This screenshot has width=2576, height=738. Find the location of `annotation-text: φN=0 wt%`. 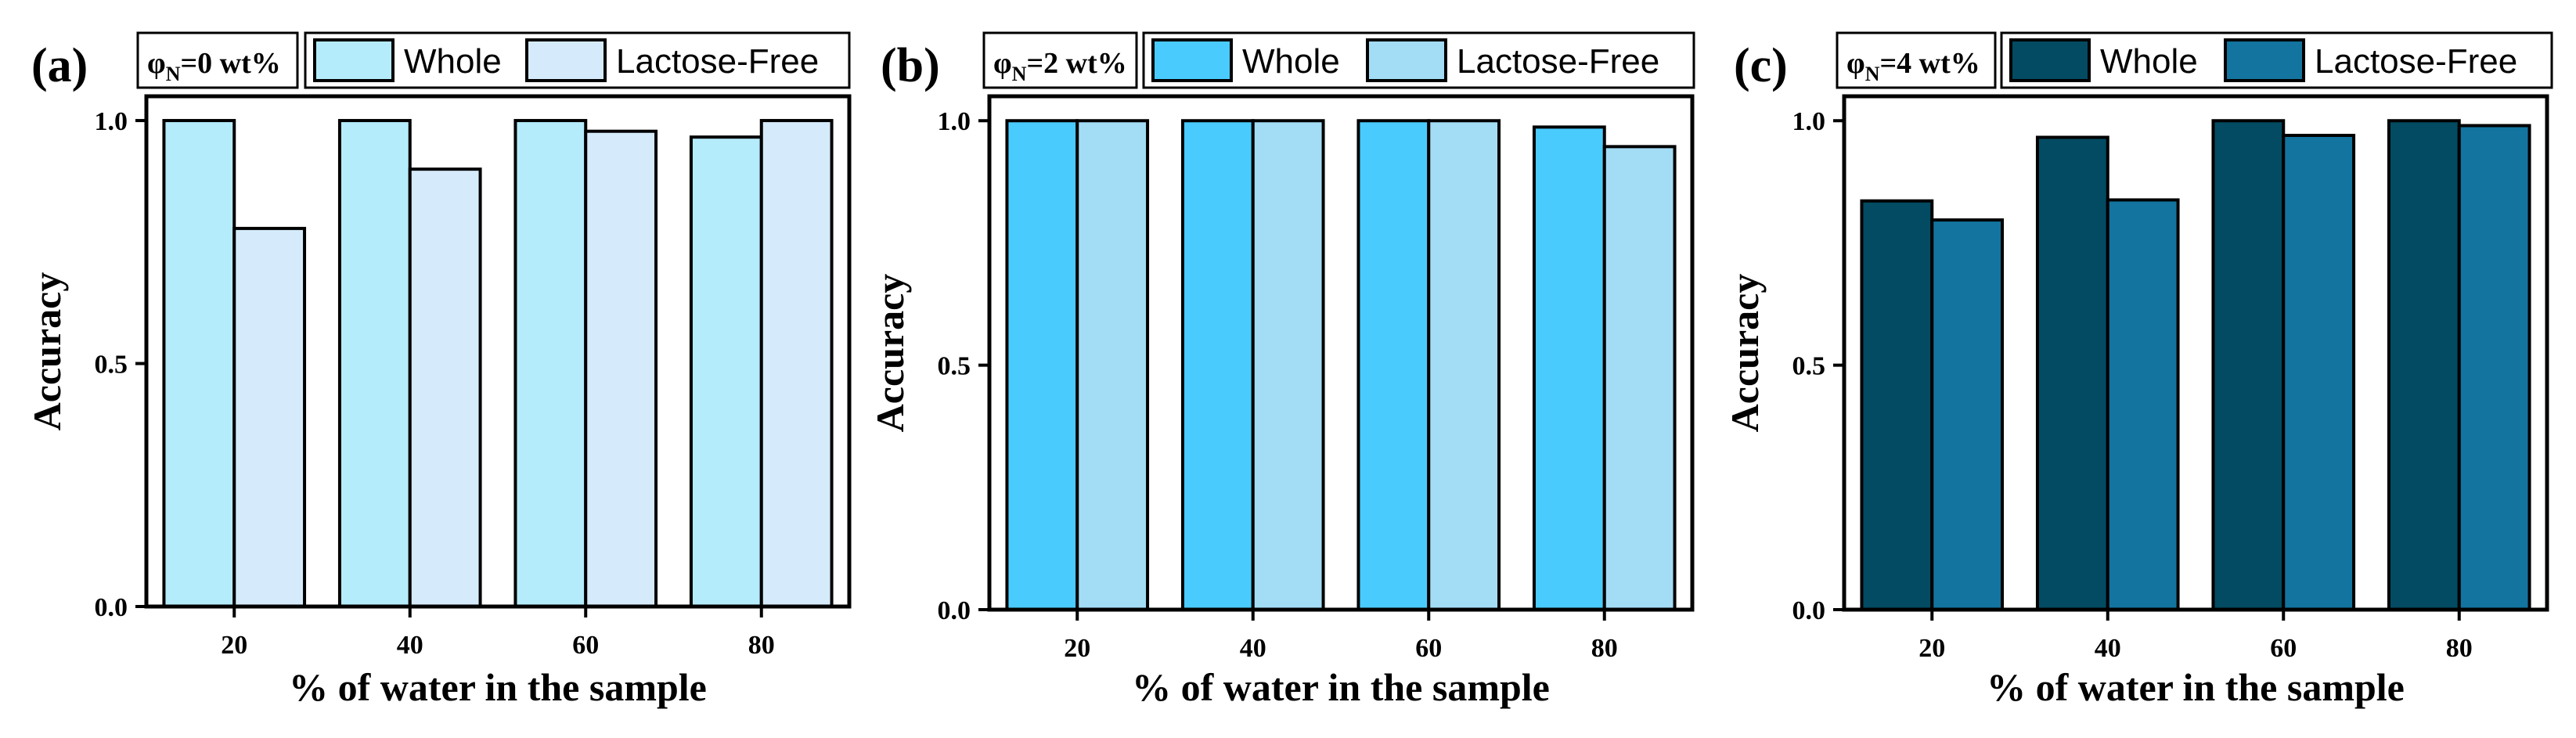

annotation-text: φN=0 wt% is located at coordinates (214, 66).